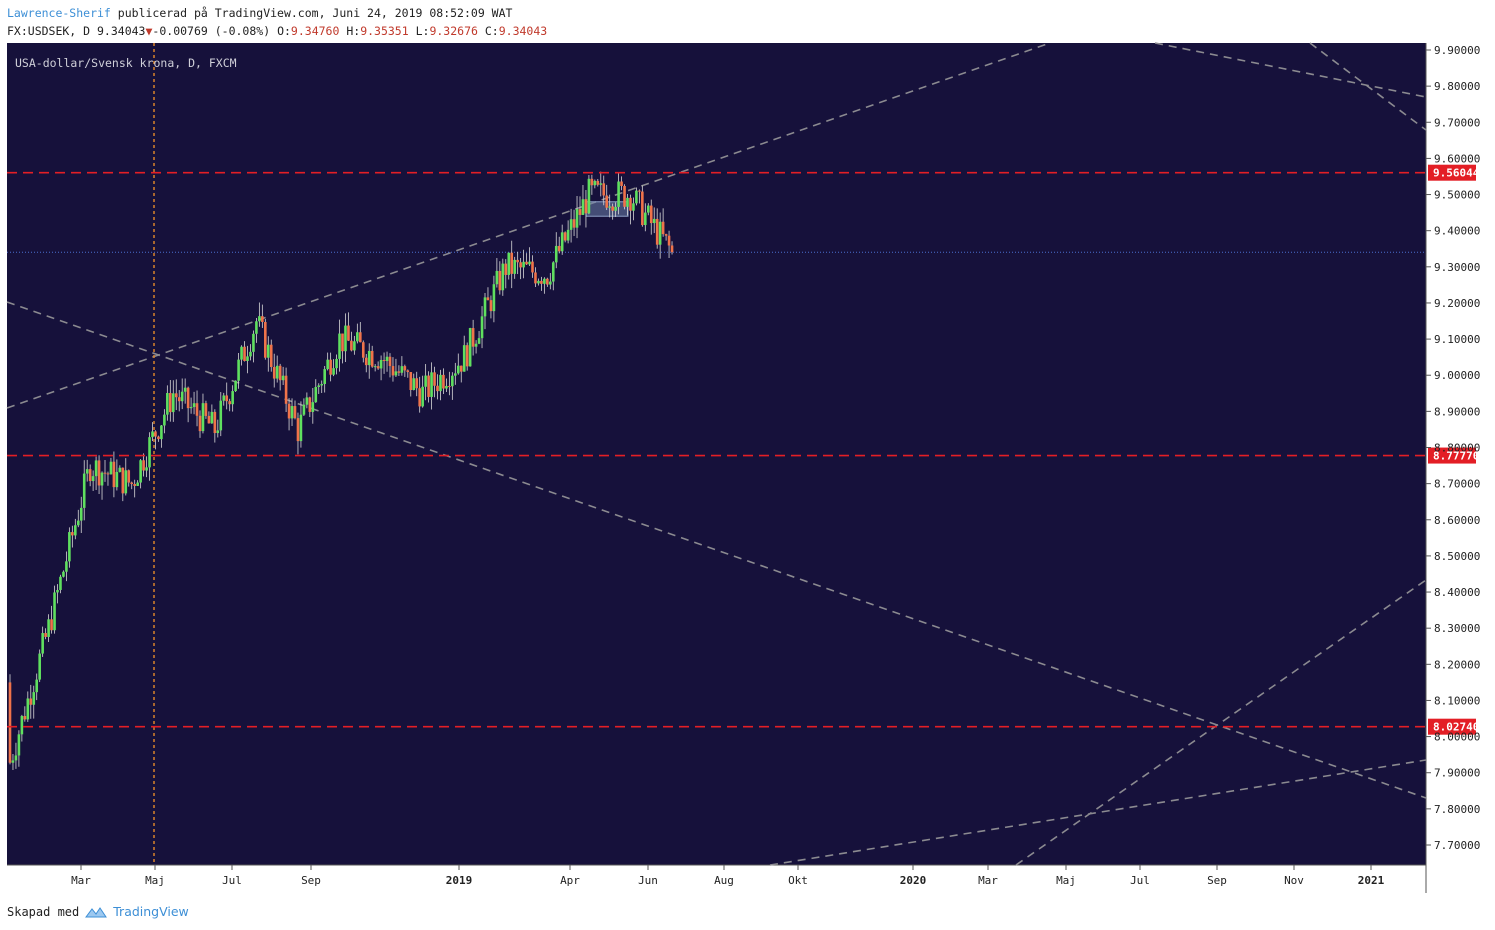  What do you see at coordinates (716, 879) in the screenshot?
I see `time-axis` at bounding box center [716, 879].